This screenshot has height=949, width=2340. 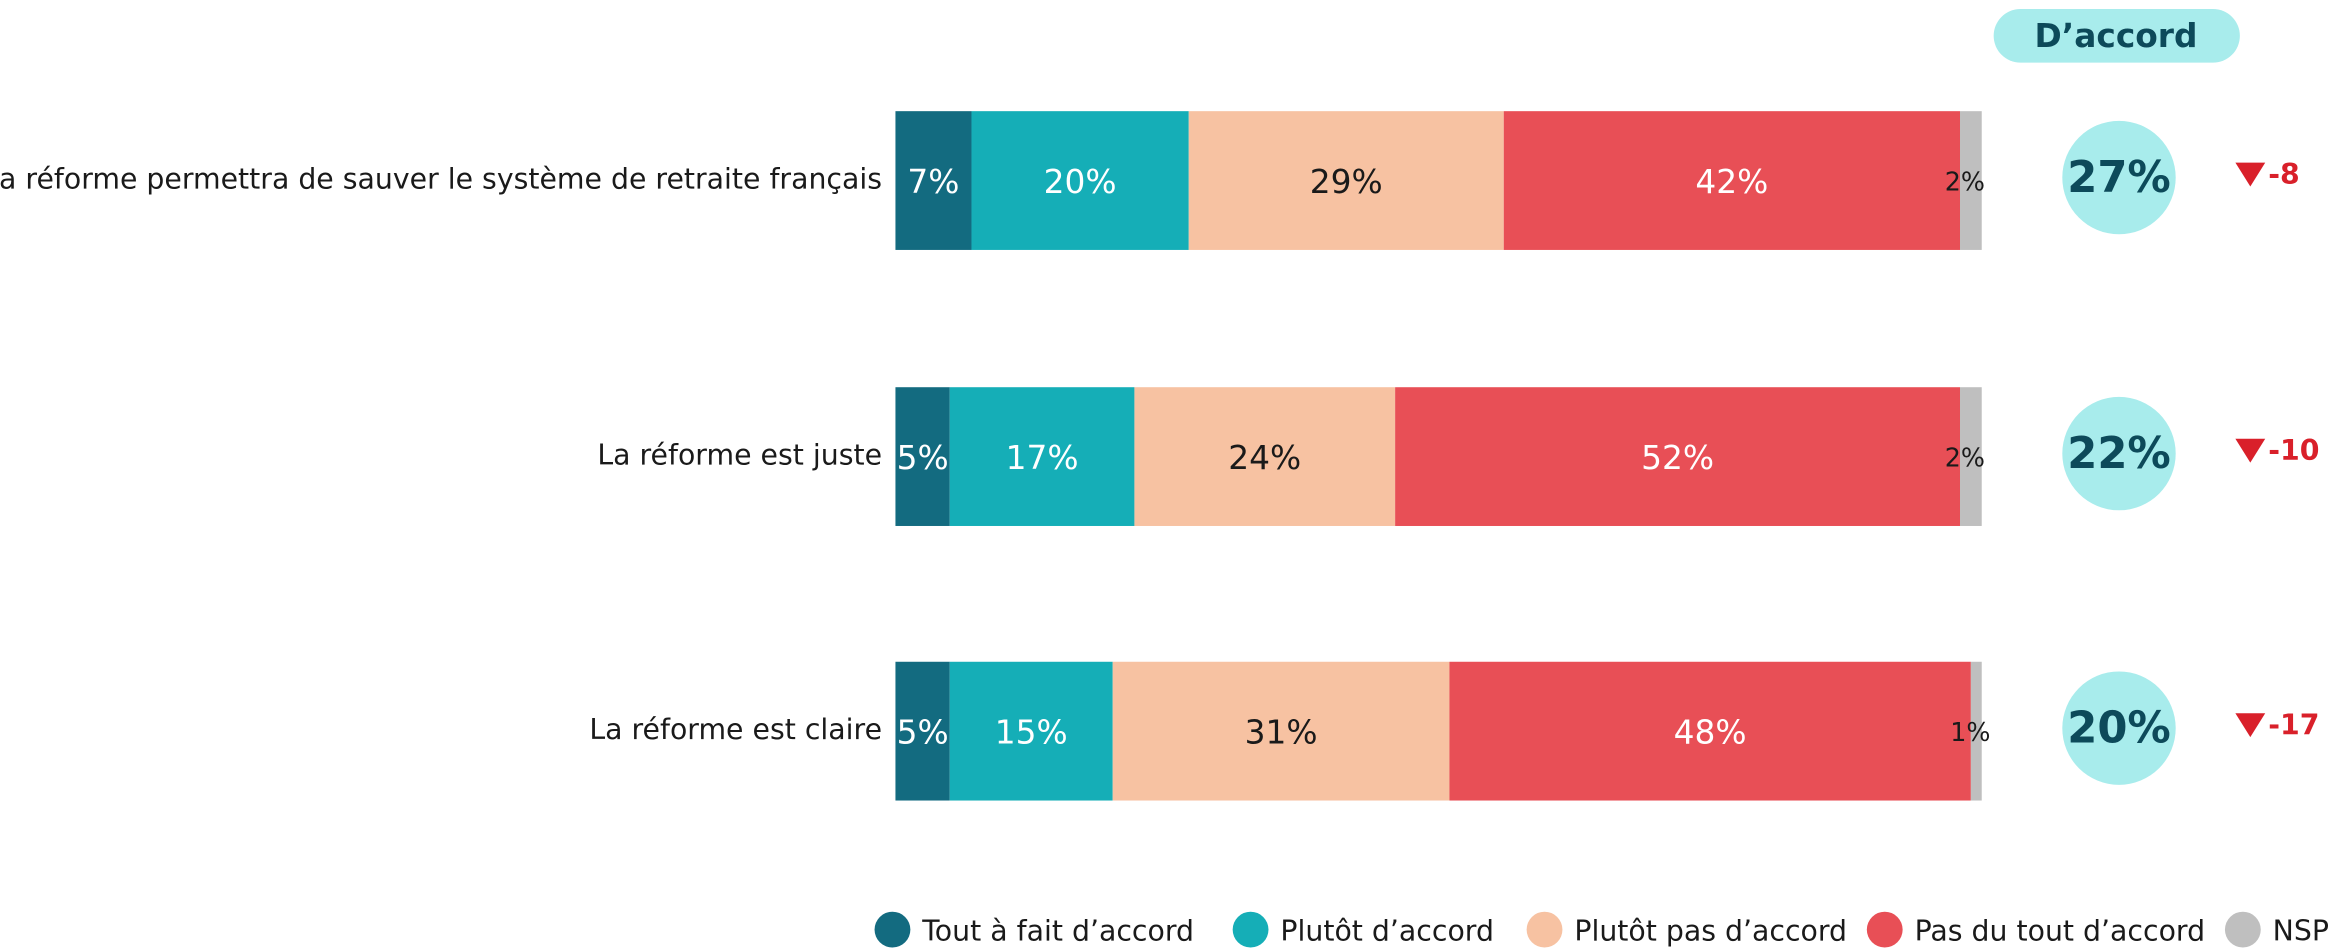 What do you see at coordinates (1387, 931) in the screenshot?
I see `legend-label: Plutôt d’accord` at bounding box center [1387, 931].